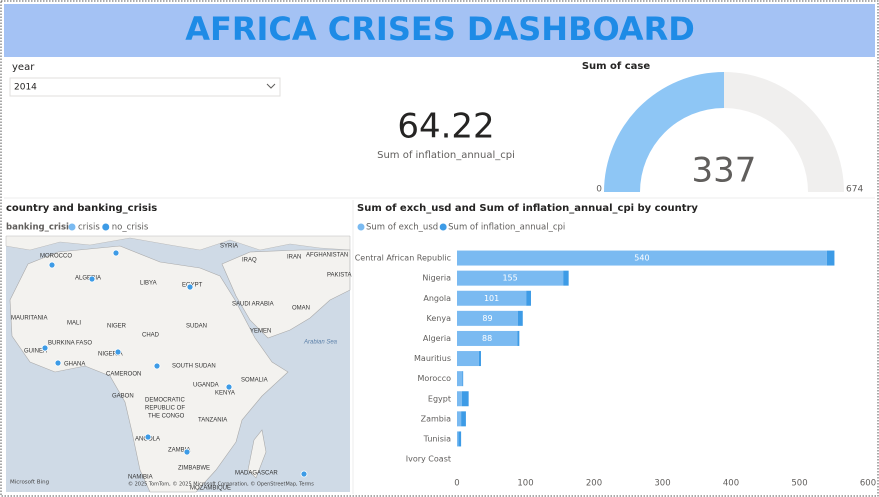 Image resolution: width=879 pixels, height=497 pixels. What do you see at coordinates (436, 418) in the screenshot?
I see `y-tick-label: Zambia` at bounding box center [436, 418].